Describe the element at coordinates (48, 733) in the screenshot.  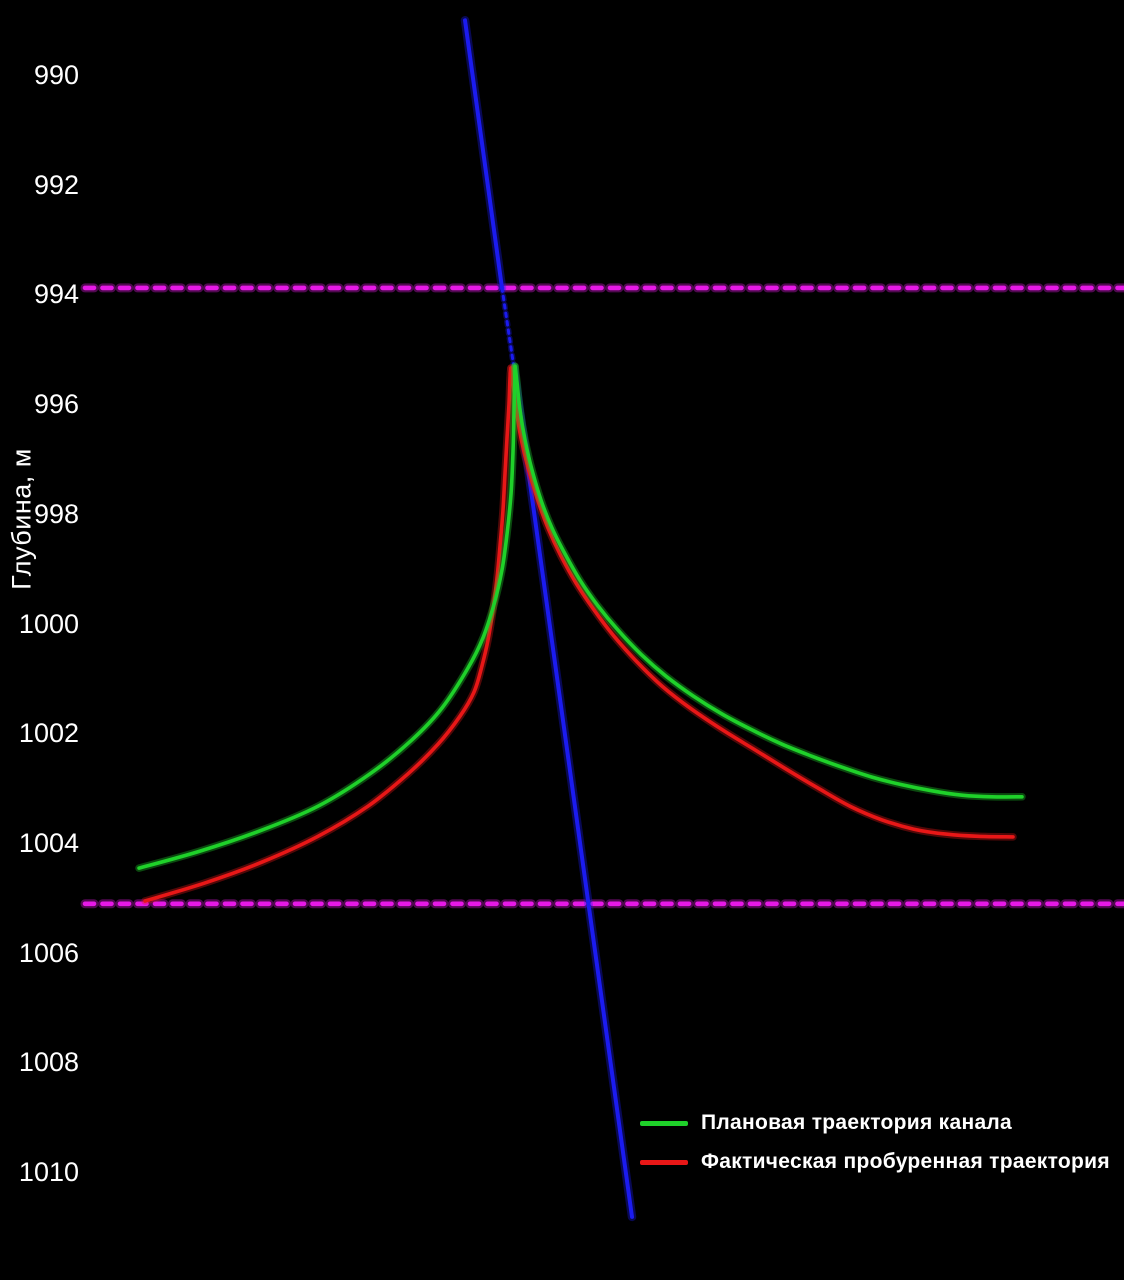
I see `y-tick-label: 1002` at that location.